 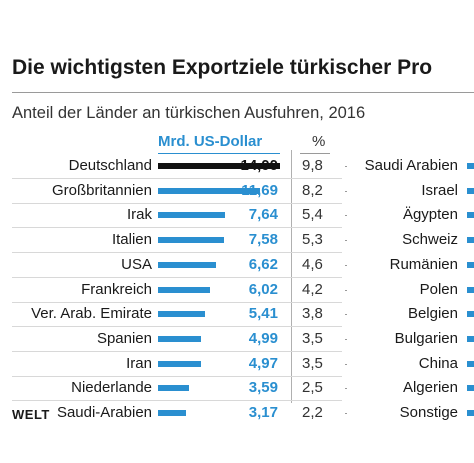 I want to click on brand-logo: WELT, so click(x=31, y=414).